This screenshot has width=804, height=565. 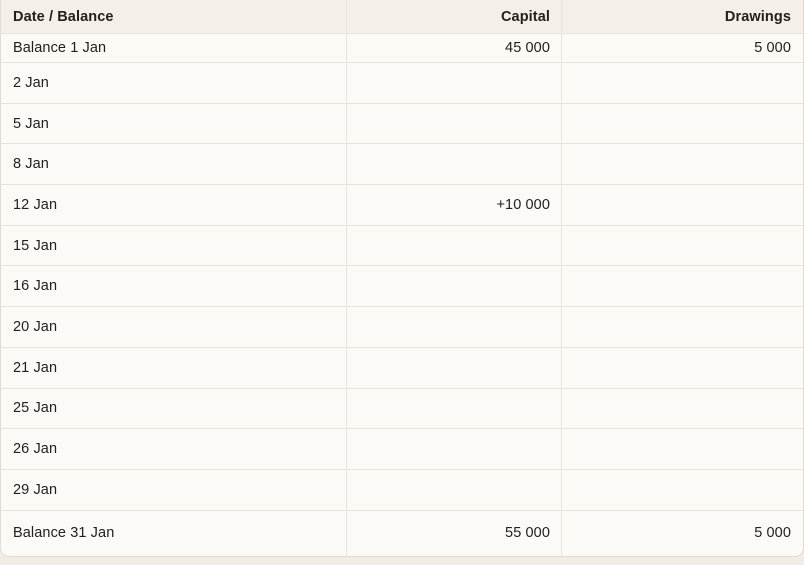 I want to click on date-cell: 2 Jan, so click(x=31, y=82).